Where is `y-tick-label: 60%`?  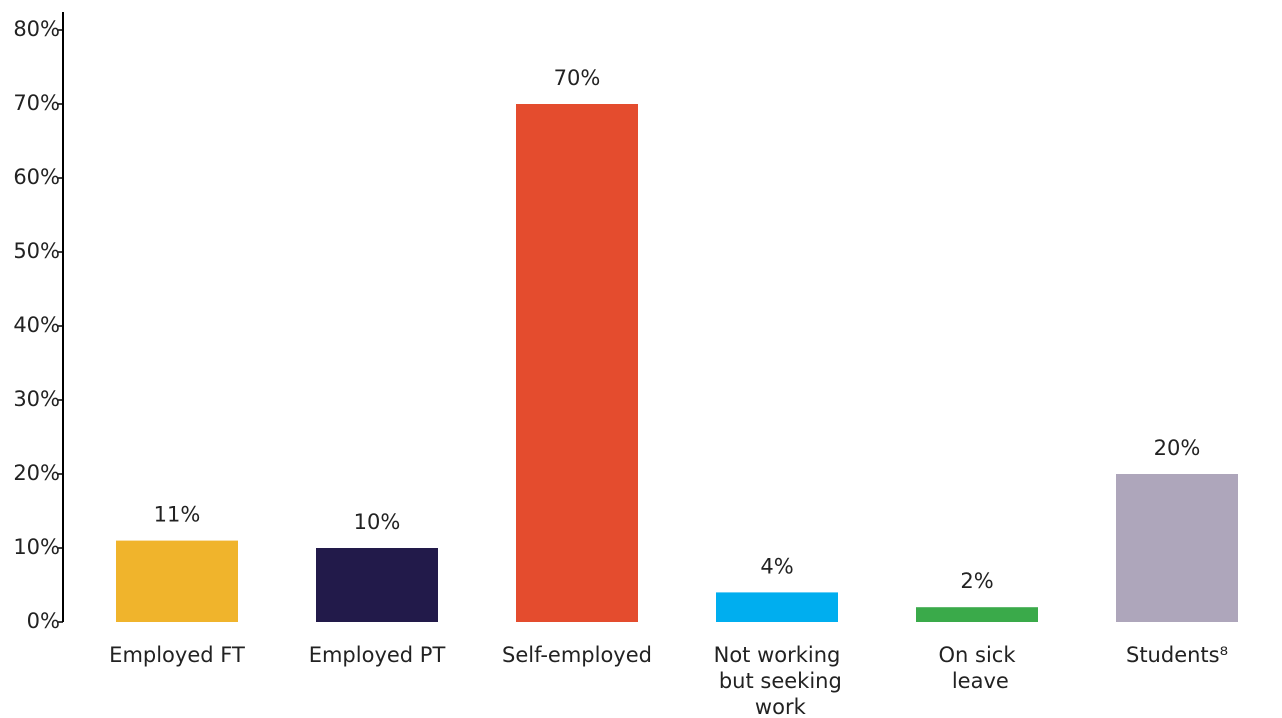 y-tick-label: 60% is located at coordinates (36, 177).